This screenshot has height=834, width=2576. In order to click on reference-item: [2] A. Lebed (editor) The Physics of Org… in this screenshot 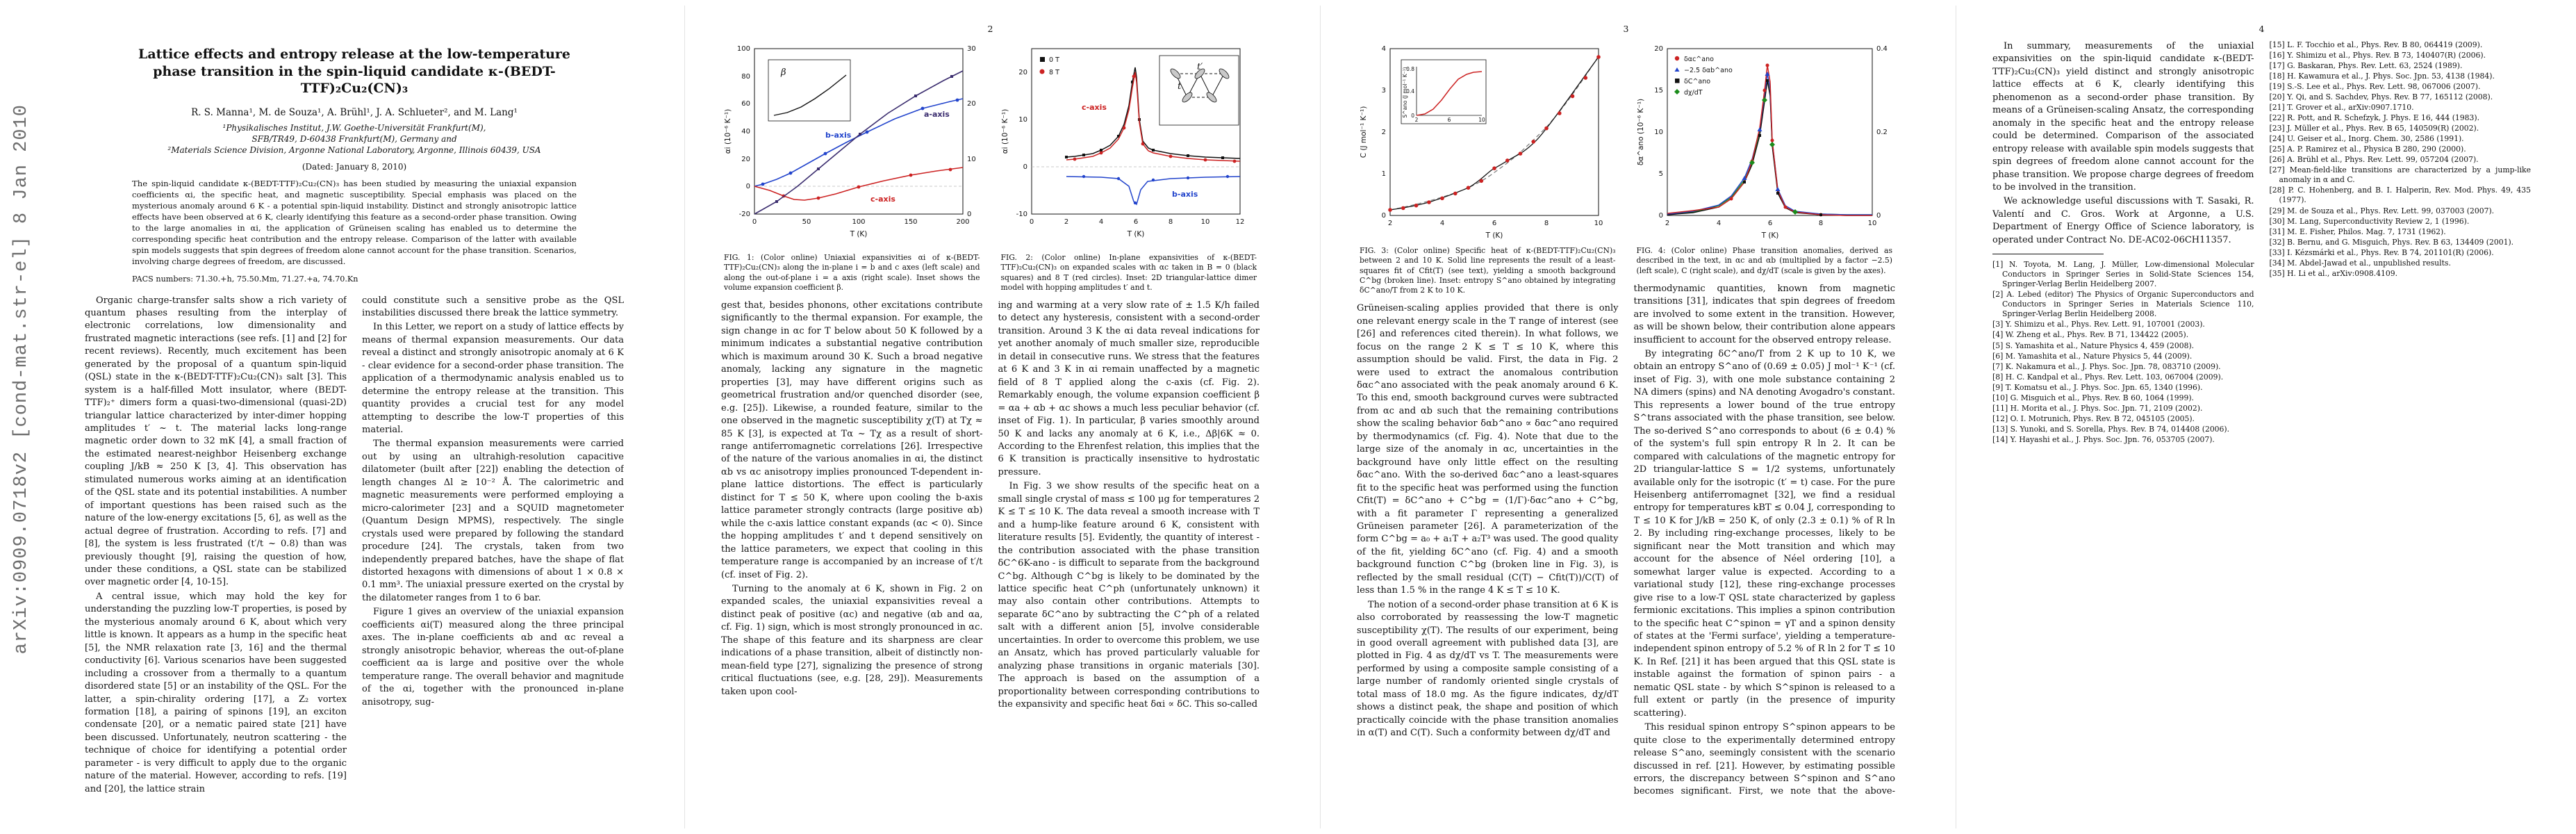, I will do `click(2123, 304)`.